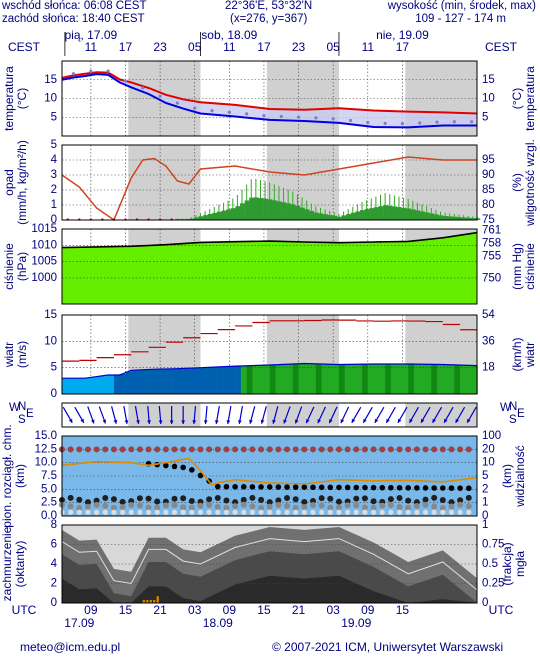  I want to click on top-hour-label: 17, so click(403, 47).